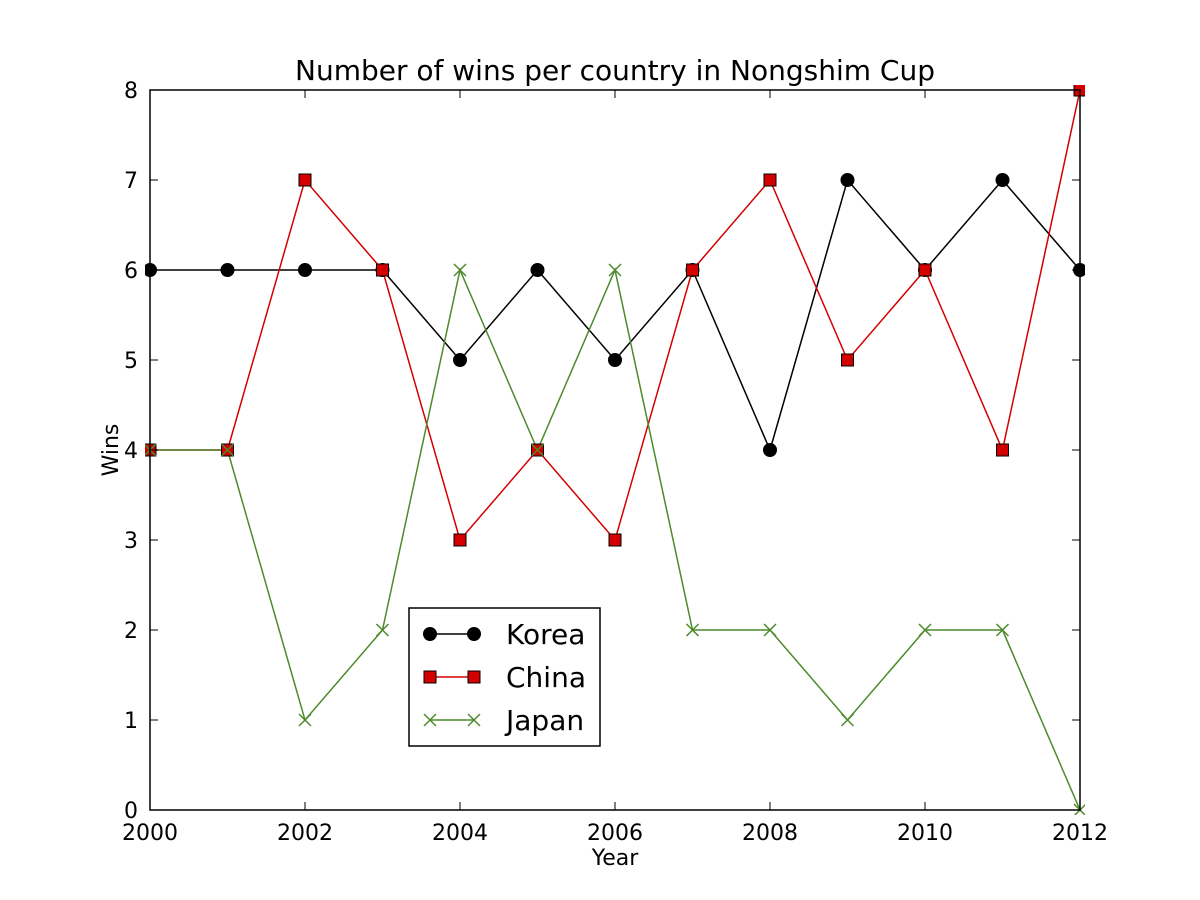 This screenshot has width=1200, height=900. What do you see at coordinates (460, 833) in the screenshot?
I see `x-tick-label: 2004` at bounding box center [460, 833].